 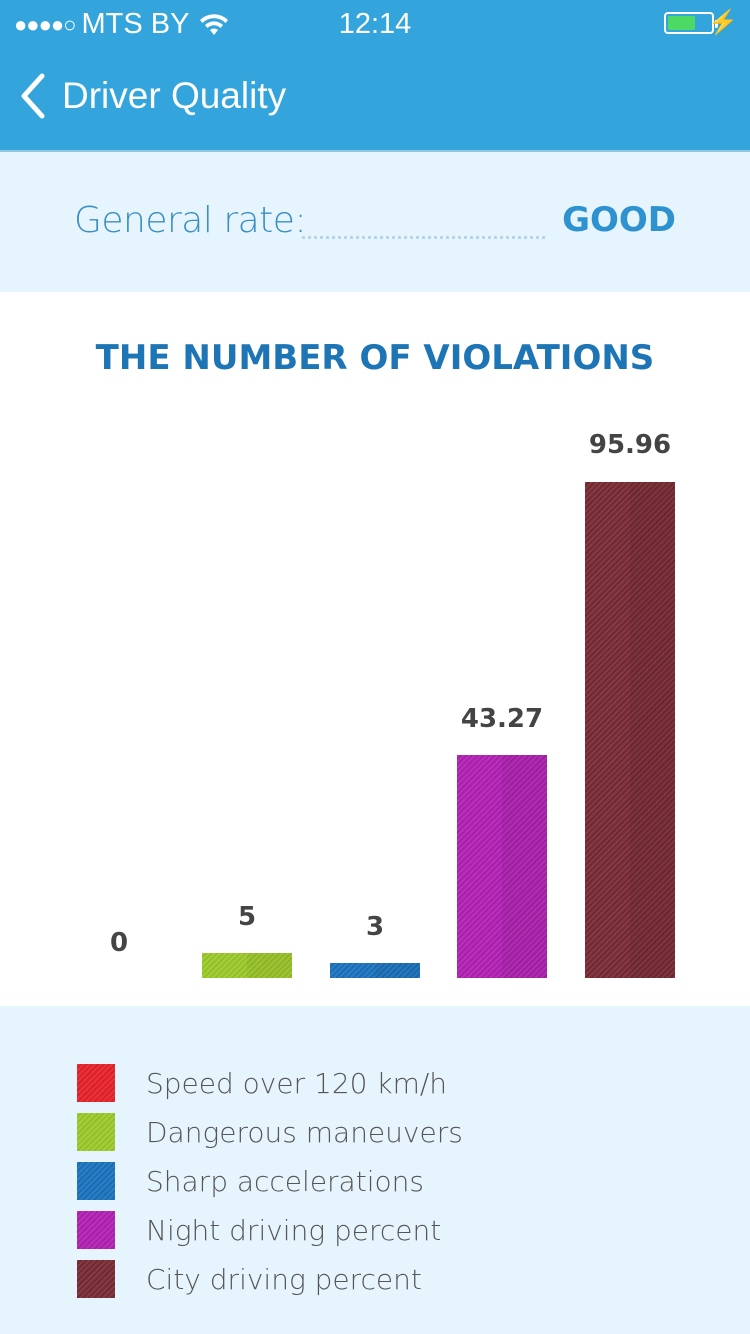 I want to click on chart-title: THE NUMBER OF VIOLATIONS, so click(x=375, y=358).